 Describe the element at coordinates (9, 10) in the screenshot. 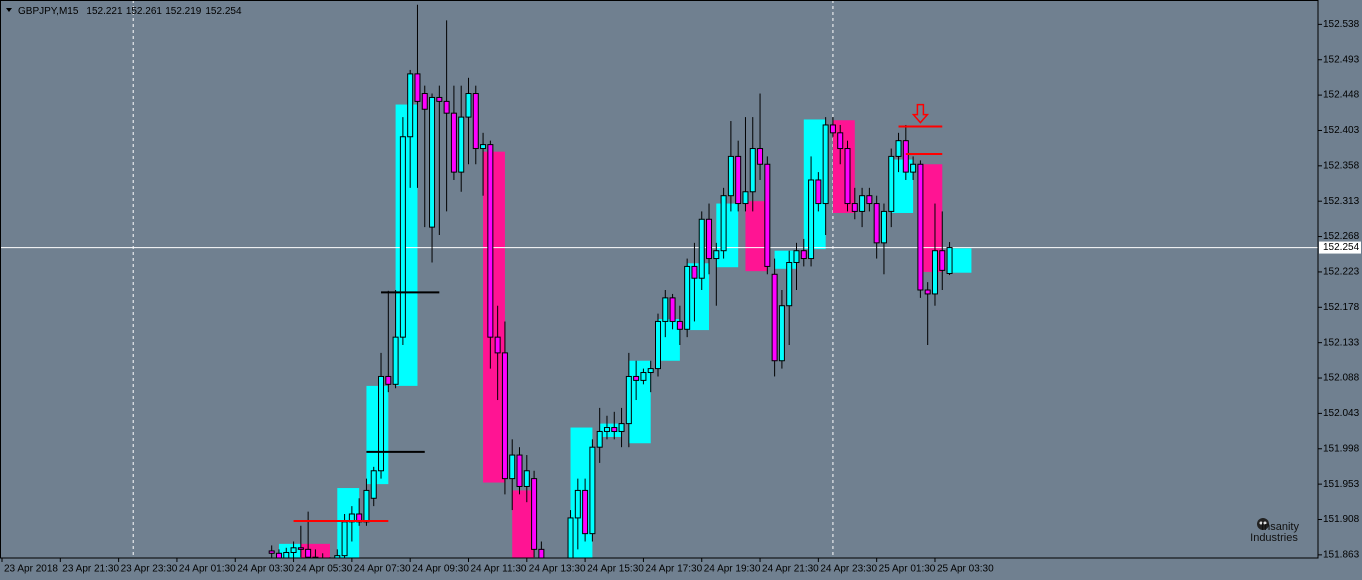

I see `menu-triangle` at that location.